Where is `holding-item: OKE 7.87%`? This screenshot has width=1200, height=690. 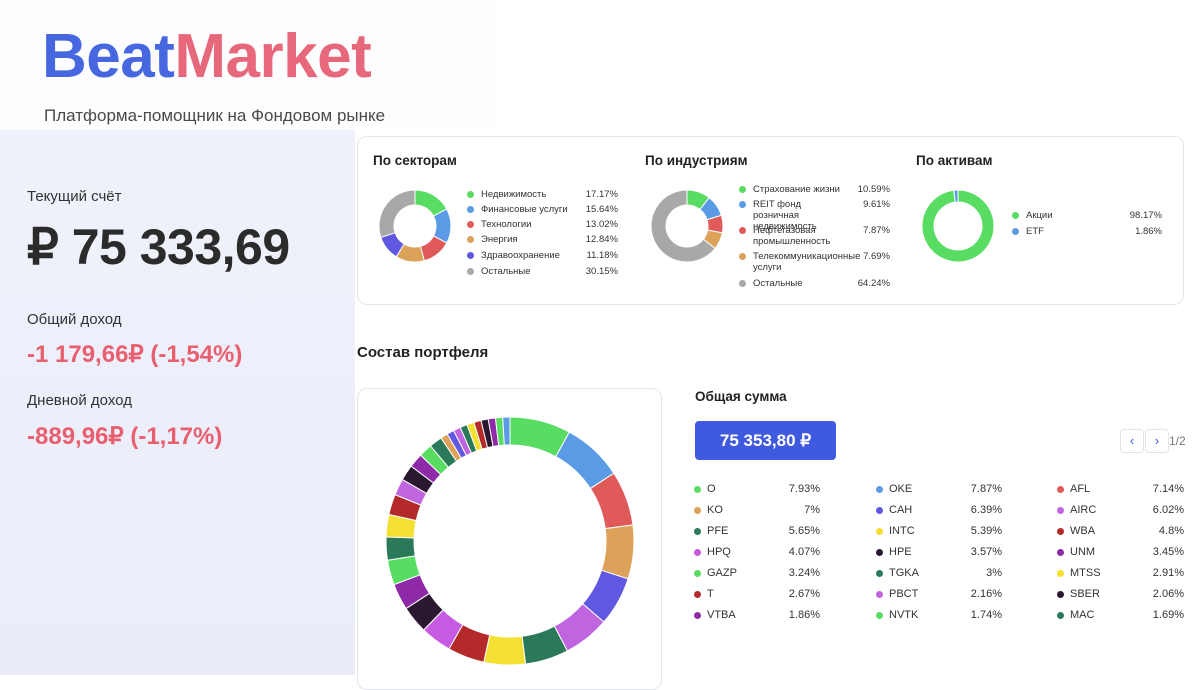 holding-item: OKE 7.87% is located at coordinates (939, 490).